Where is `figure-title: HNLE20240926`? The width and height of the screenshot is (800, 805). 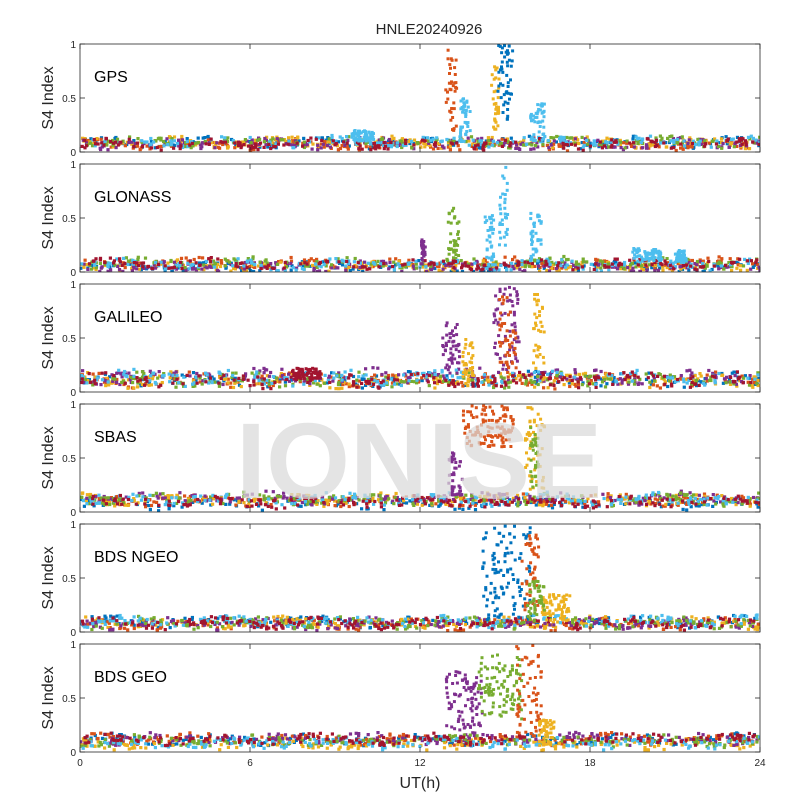 figure-title: HNLE20240926 is located at coordinates (429, 29).